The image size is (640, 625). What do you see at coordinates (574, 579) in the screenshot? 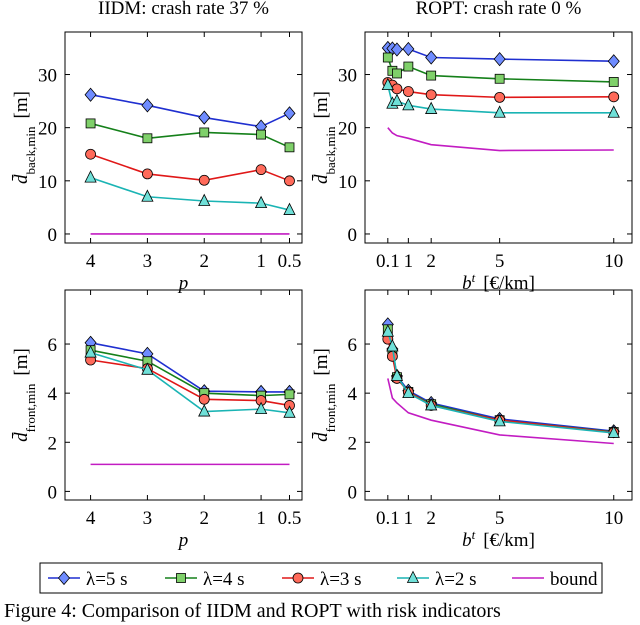
I see `legend-label: bound` at bounding box center [574, 579].